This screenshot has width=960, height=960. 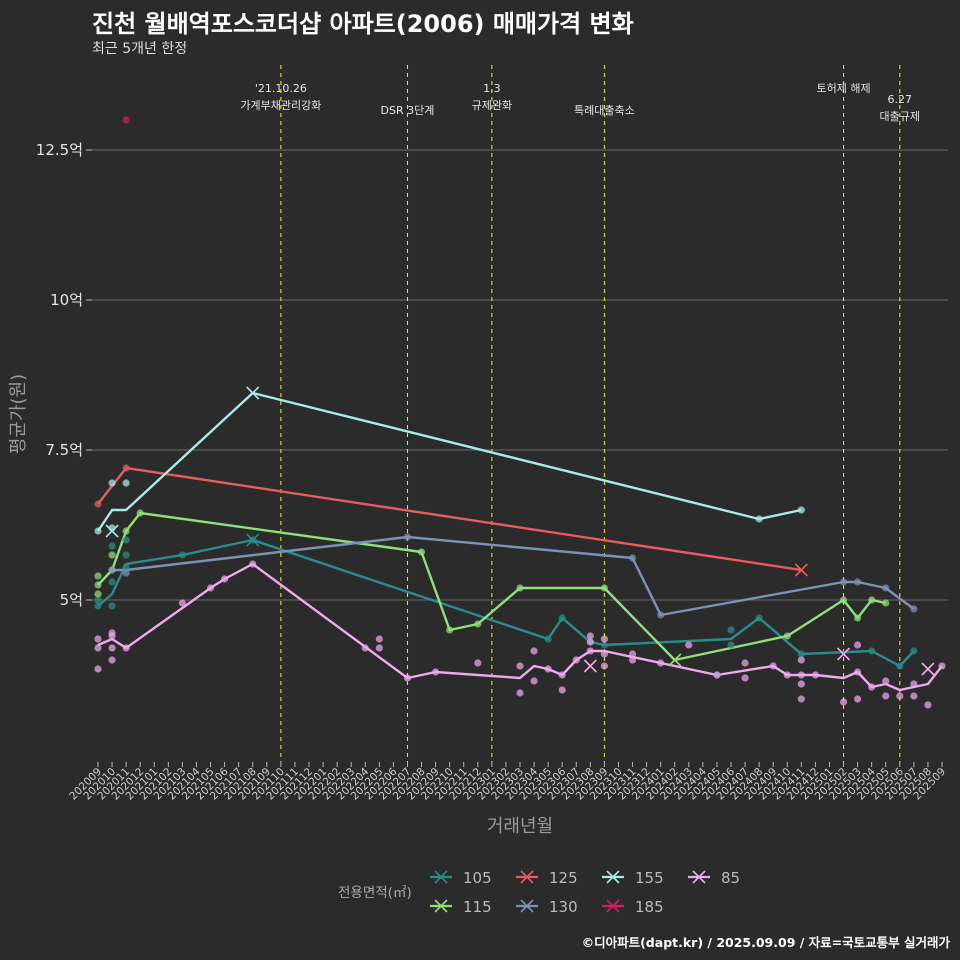 What do you see at coordinates (900, 99) in the screenshot?
I see `event-label: 6.27` at bounding box center [900, 99].